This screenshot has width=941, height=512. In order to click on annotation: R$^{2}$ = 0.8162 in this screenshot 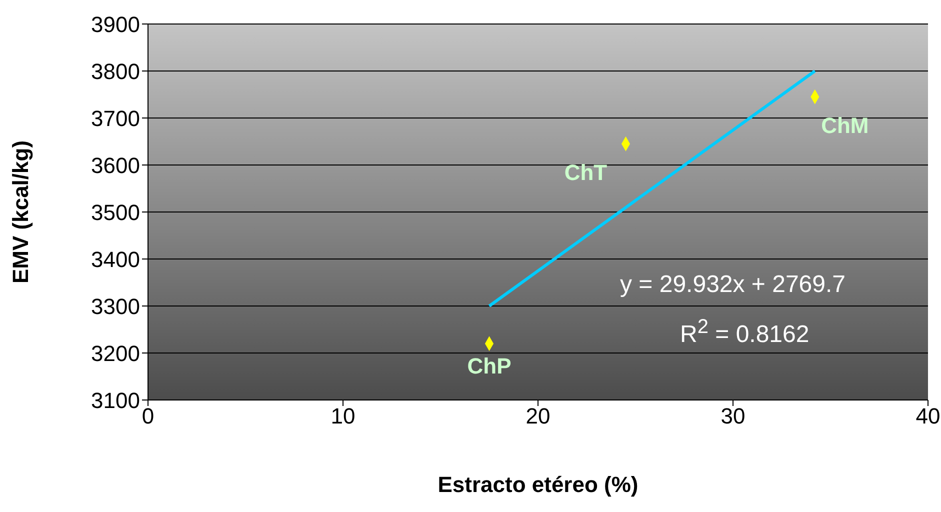, I will do `click(745, 332)`.